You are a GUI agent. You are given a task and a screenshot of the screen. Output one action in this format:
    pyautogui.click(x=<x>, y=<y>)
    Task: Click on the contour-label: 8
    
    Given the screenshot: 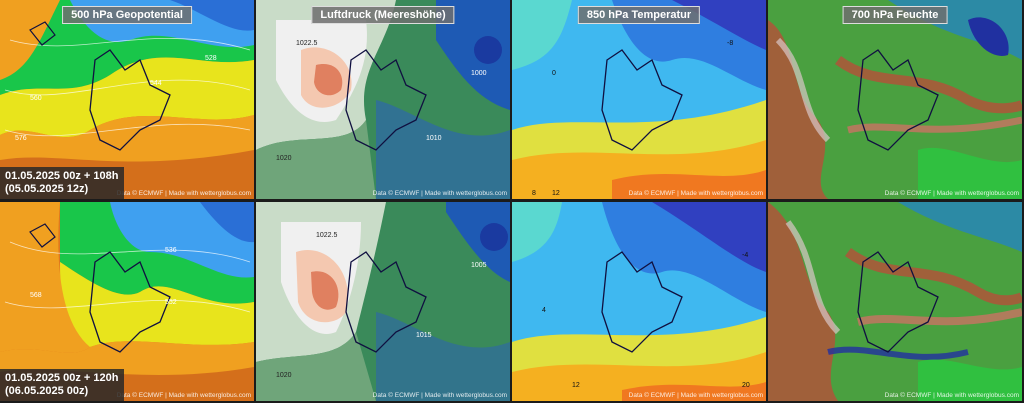 What is the action you would take?
    pyautogui.click(x=534, y=193)
    